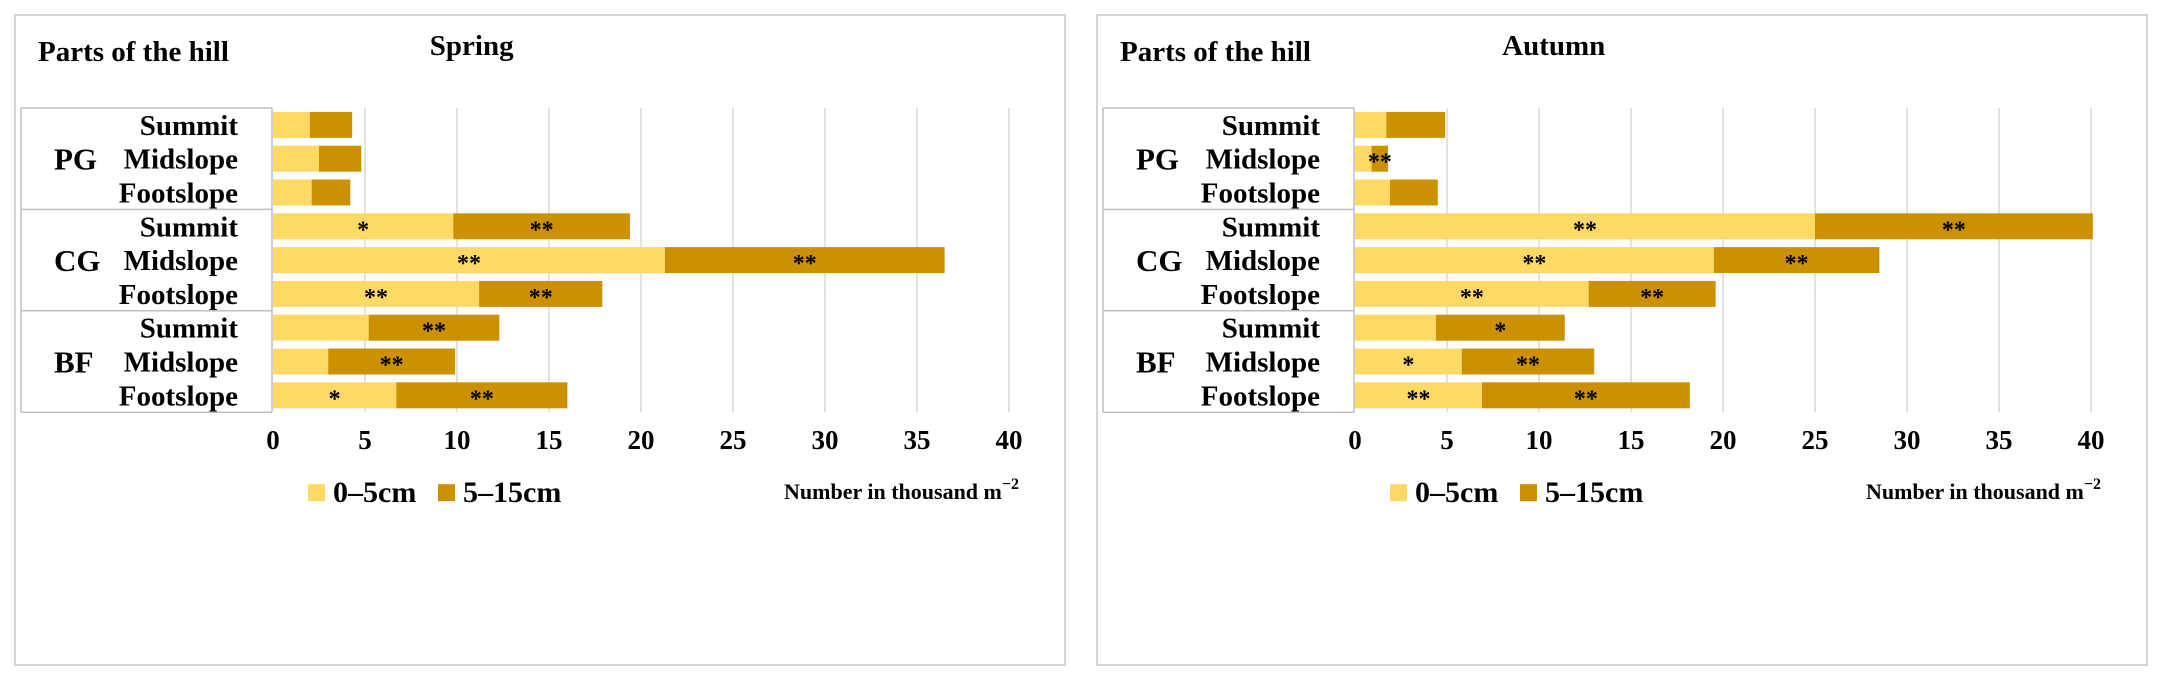 Image resolution: width=2162 pixels, height=680 pixels. Describe the element at coordinates (77, 260) in the screenshot. I see `group-label: CG` at that location.